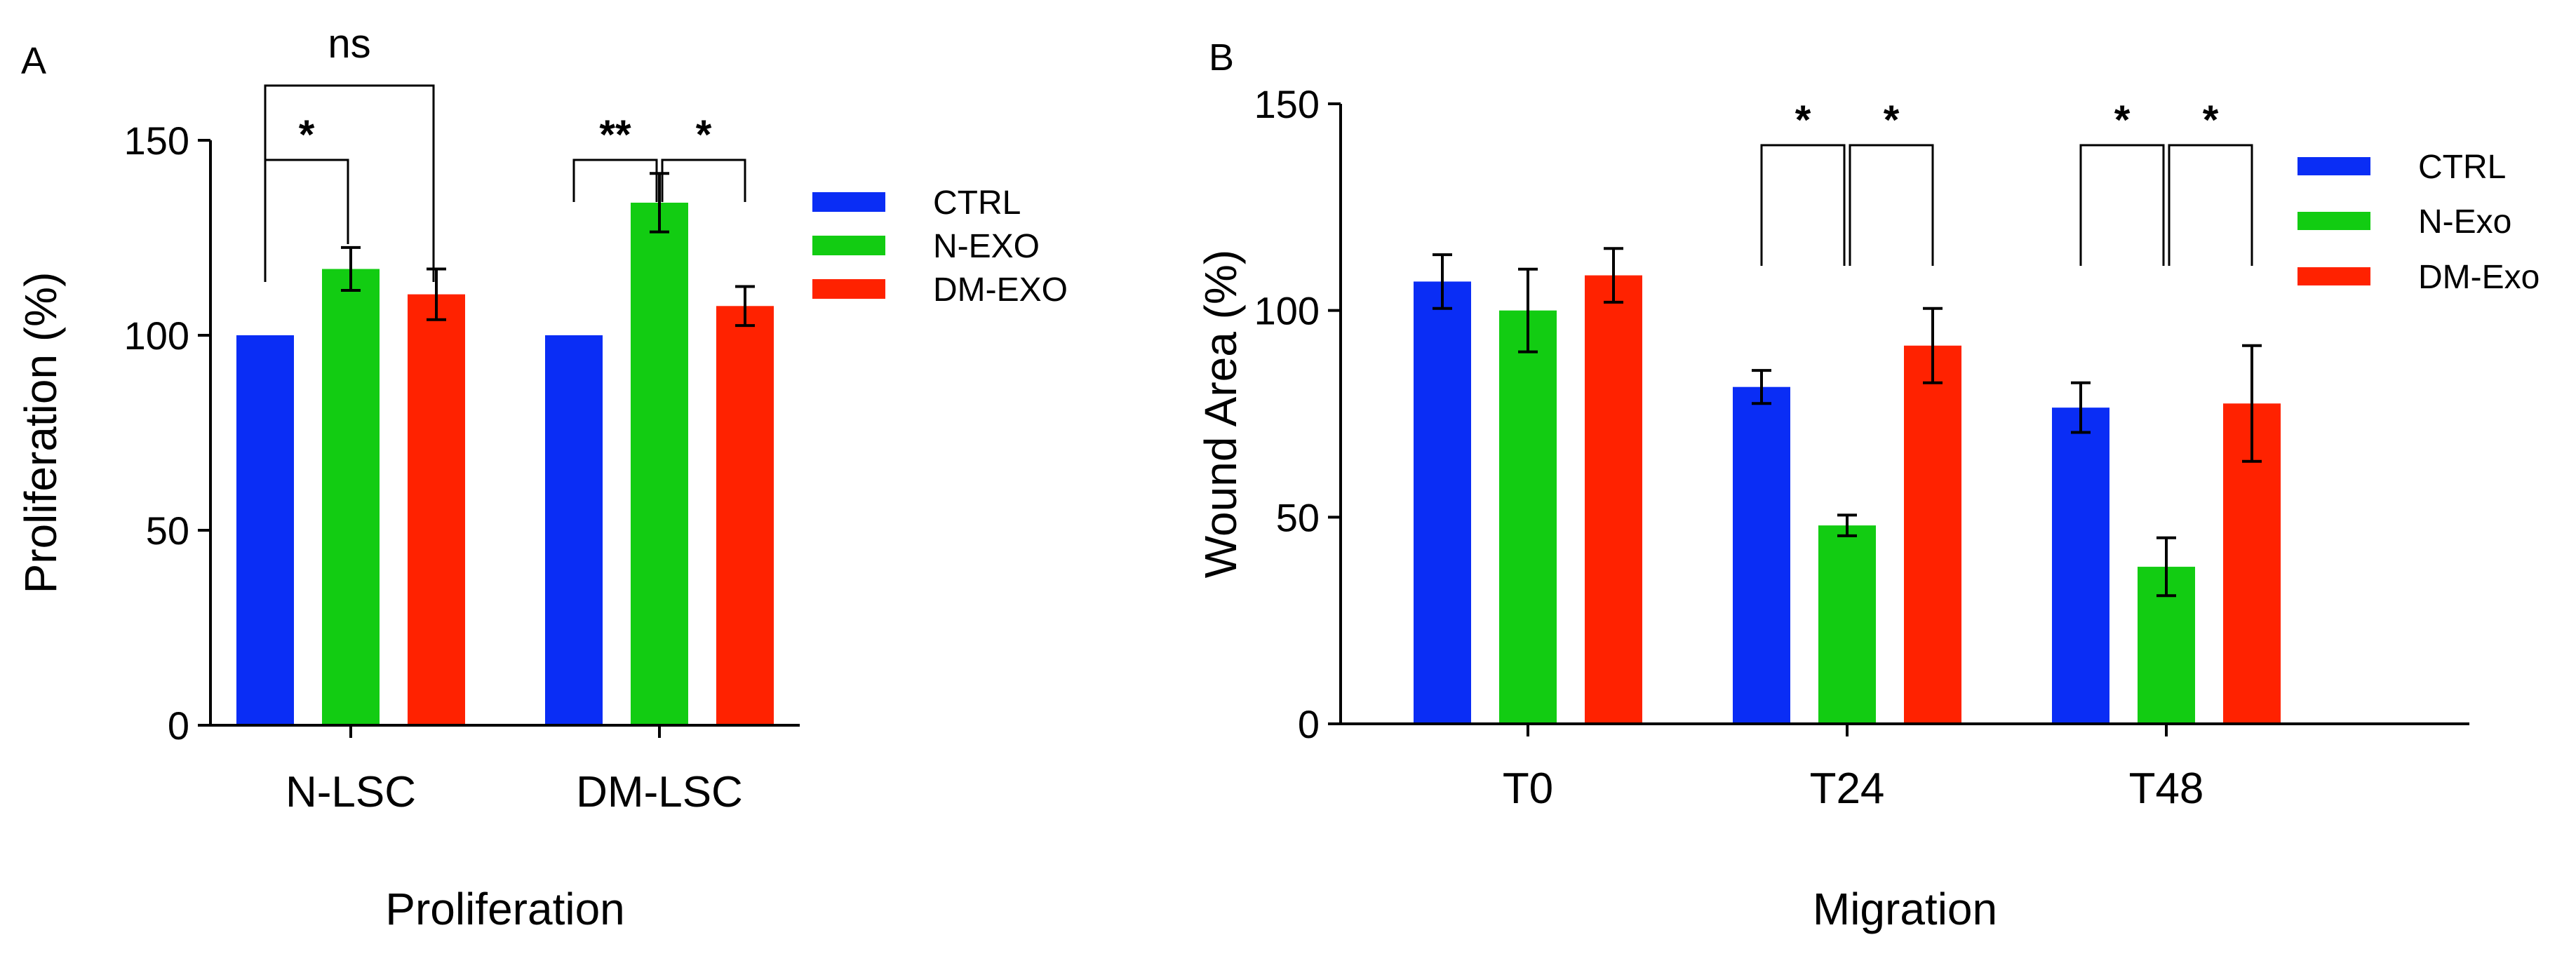  What do you see at coordinates (1220, 414) in the screenshot?
I see `y-axis-title: Wound Area (%)` at bounding box center [1220, 414].